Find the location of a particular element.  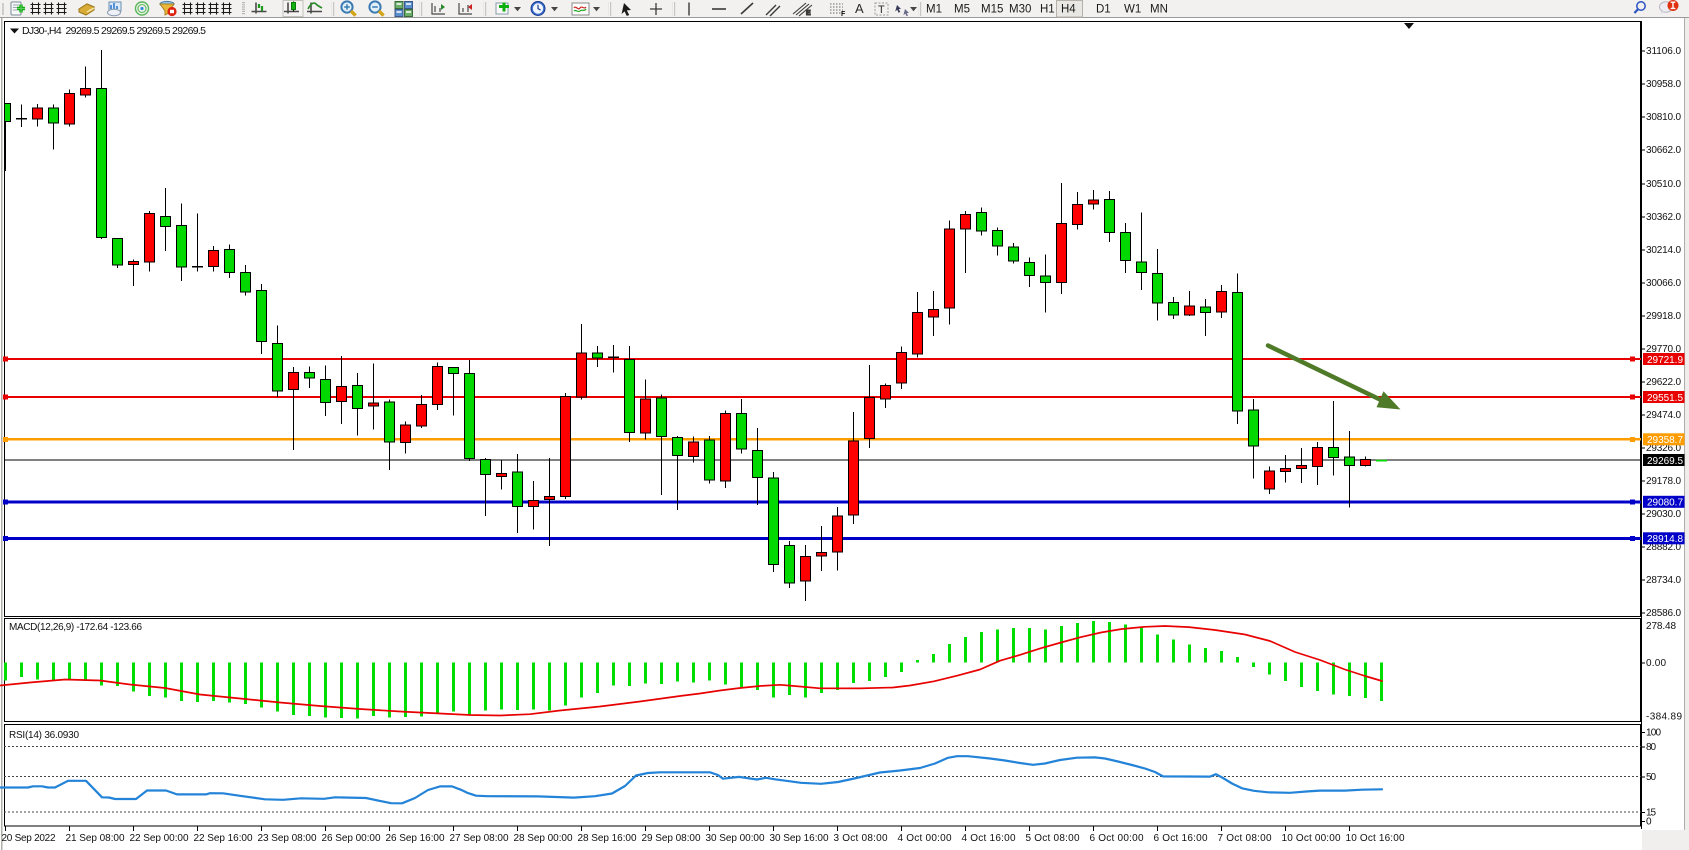

svg-text: 30 Sep 16:00 is located at coordinates (799, 838).